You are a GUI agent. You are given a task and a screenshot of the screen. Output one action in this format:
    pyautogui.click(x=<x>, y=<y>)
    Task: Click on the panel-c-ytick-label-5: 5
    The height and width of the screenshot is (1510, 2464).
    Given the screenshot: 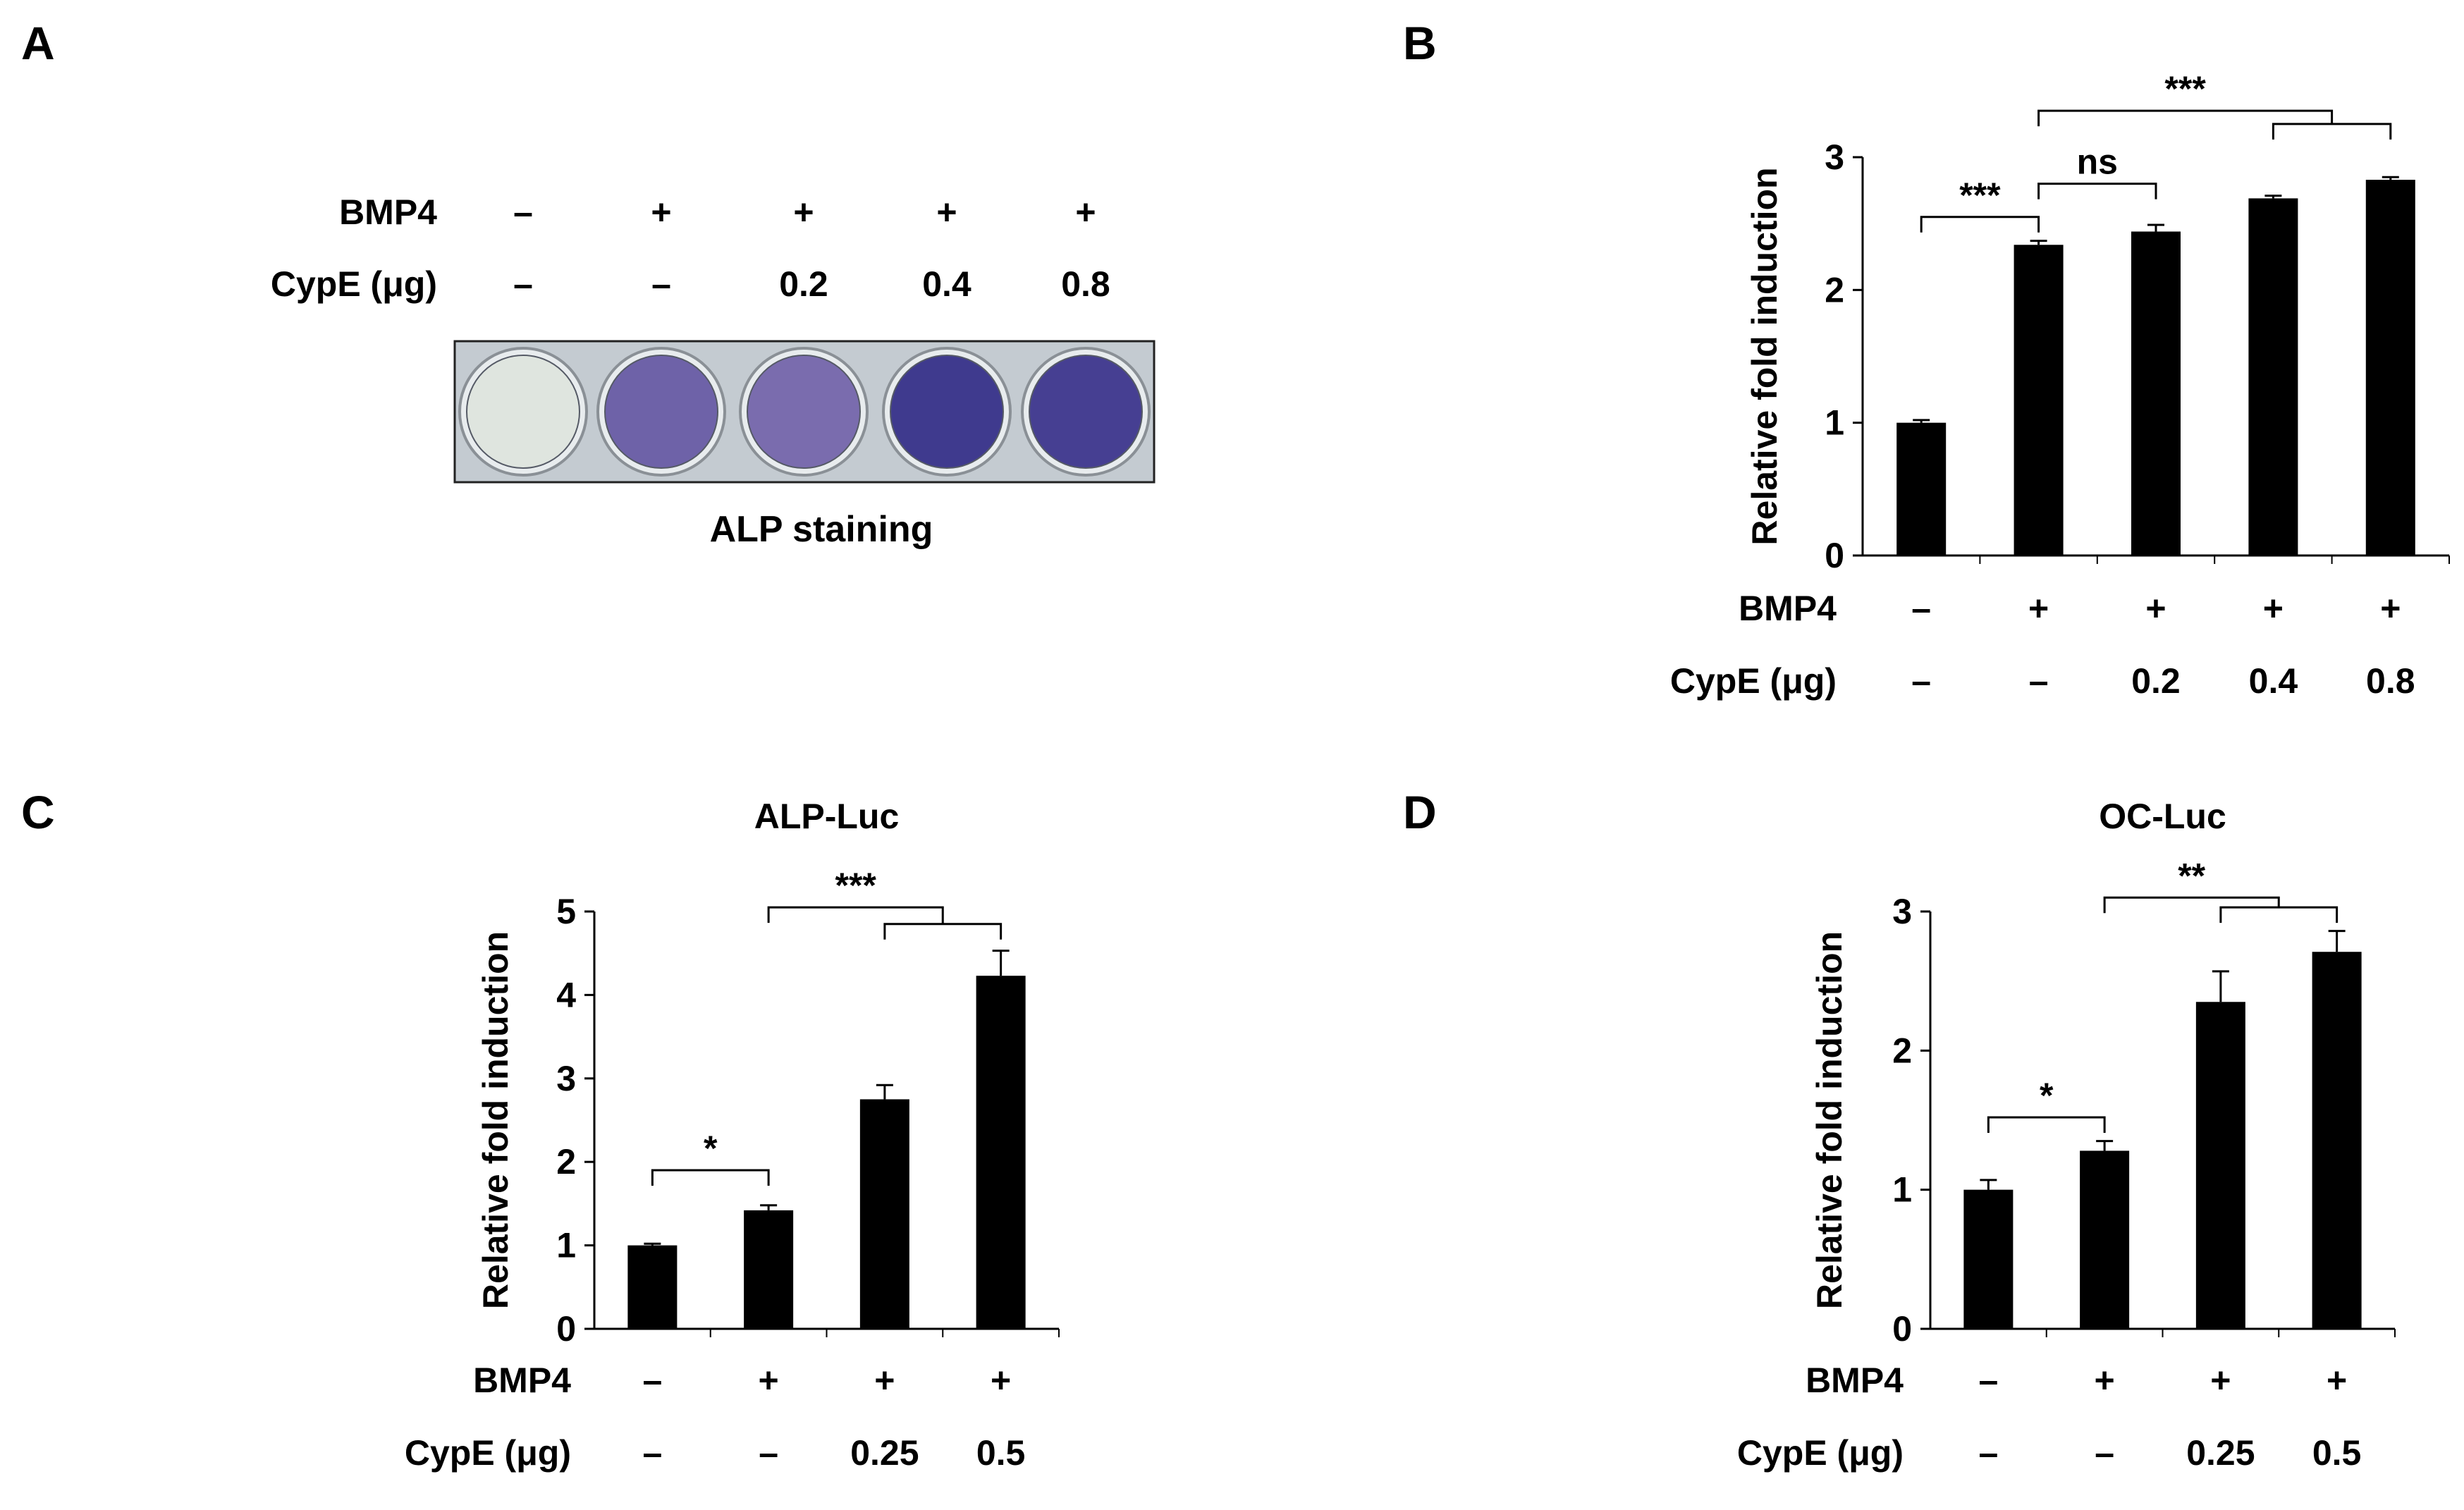 What is the action you would take?
    pyautogui.click(x=566, y=911)
    